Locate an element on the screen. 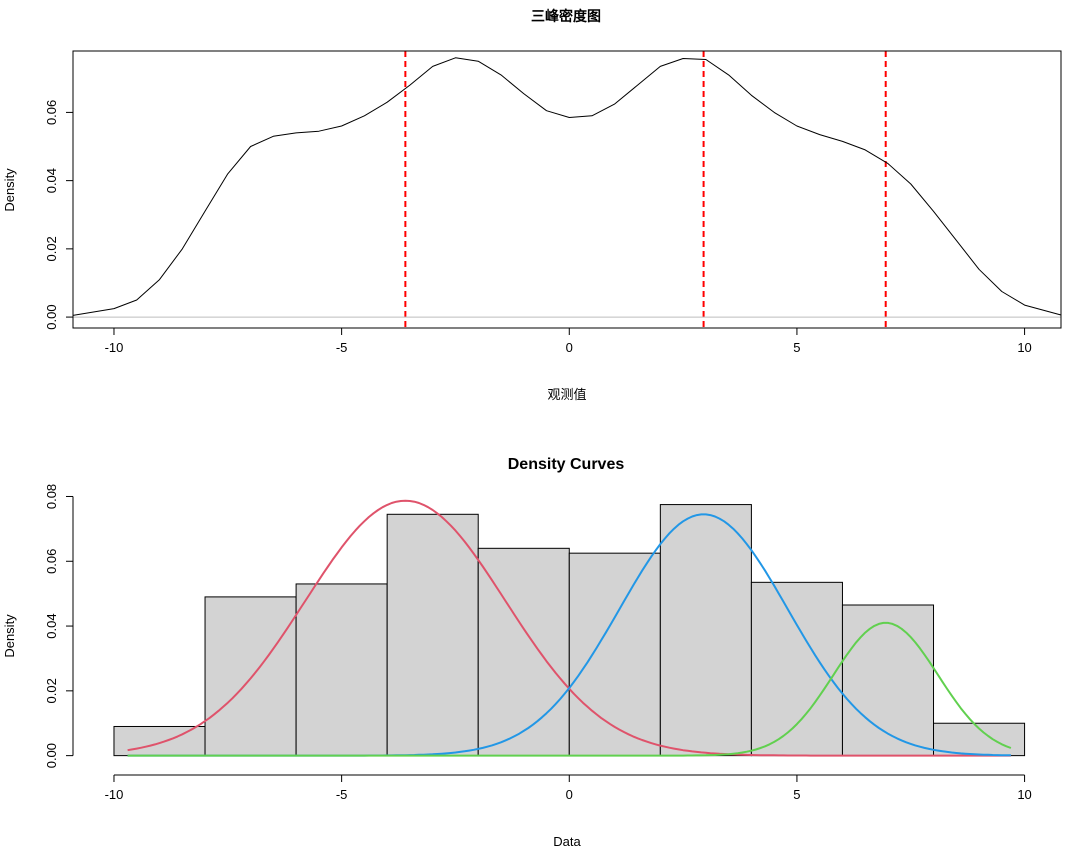 The height and width of the screenshot is (857, 1077). chart-title: 三峰密度图 is located at coordinates (566, 16).